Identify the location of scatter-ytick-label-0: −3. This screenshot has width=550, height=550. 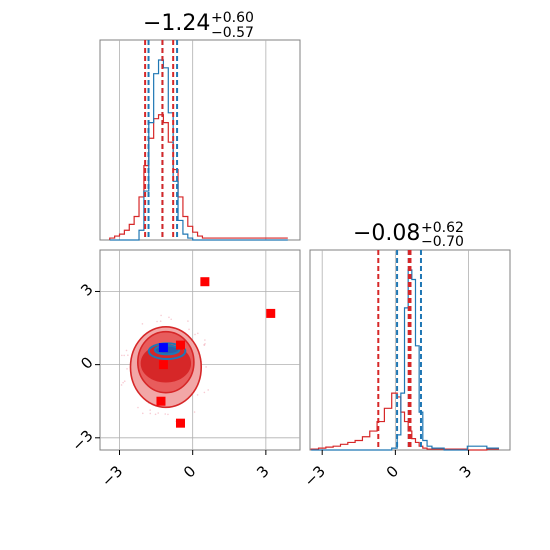
(82, 440).